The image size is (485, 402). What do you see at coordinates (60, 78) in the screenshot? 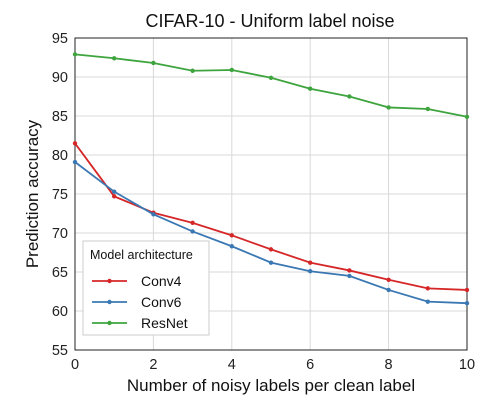
I see `y-tick-label: 90` at bounding box center [60, 78].